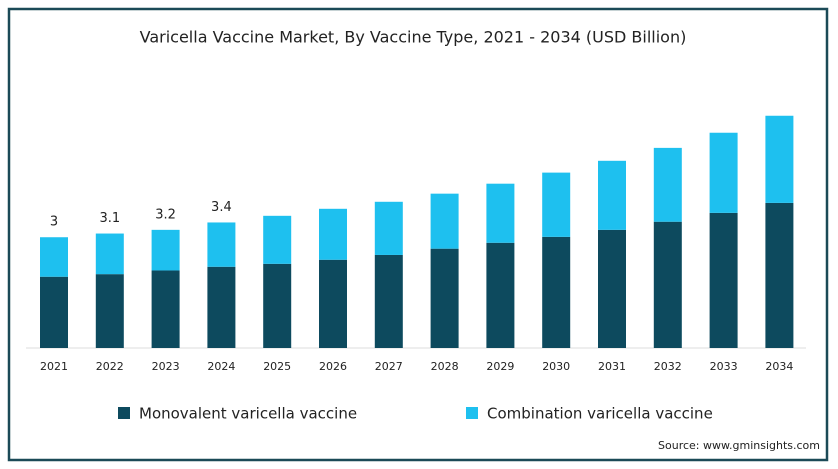 The width and height of the screenshot is (838, 469). I want to click on x-tick-label: 2032, so click(668, 366).